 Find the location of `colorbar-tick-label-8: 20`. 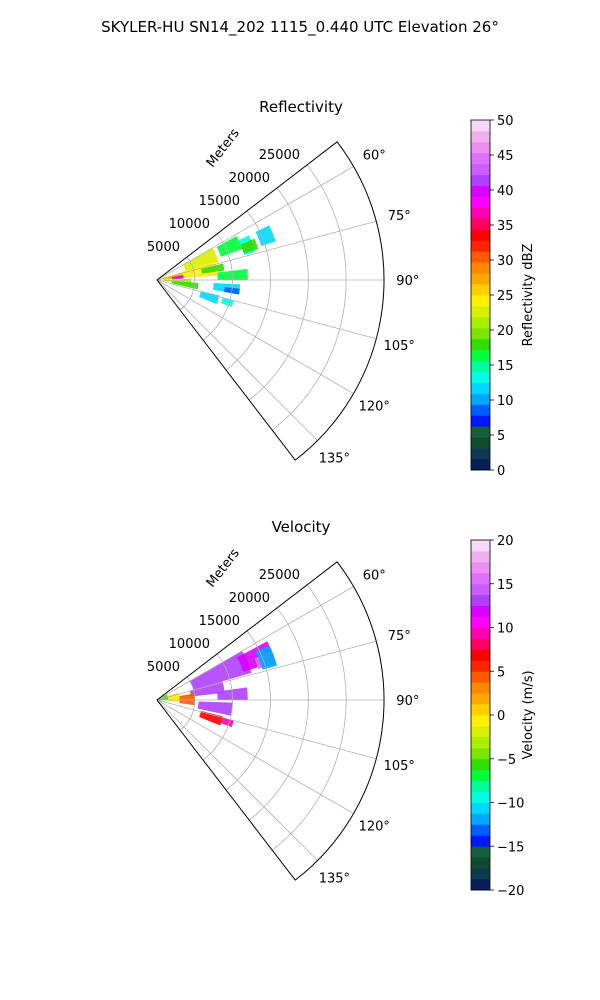

colorbar-tick-label-8: 20 is located at coordinates (505, 541).